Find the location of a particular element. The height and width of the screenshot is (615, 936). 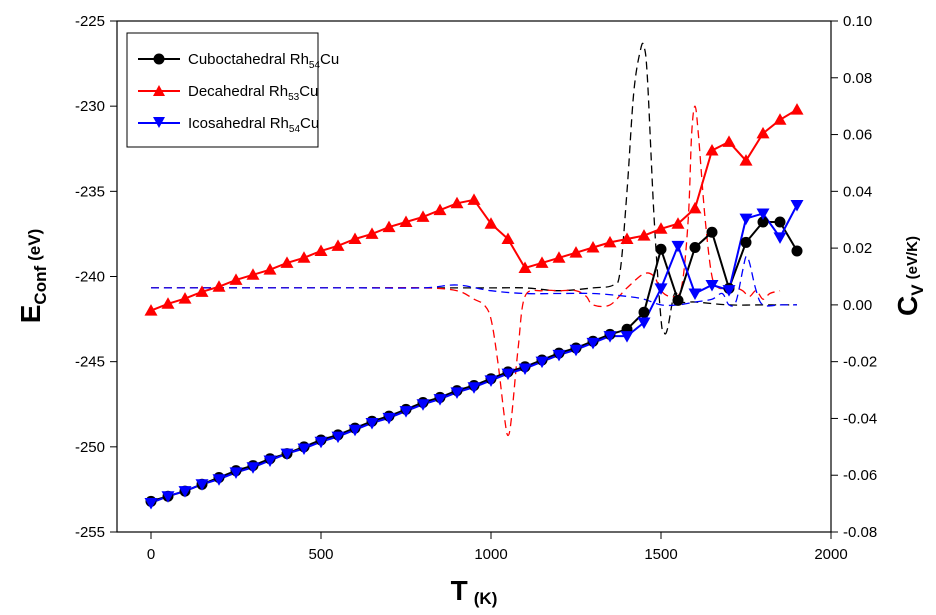

y-right-tick-label: 0.08 is located at coordinates (857, 78).